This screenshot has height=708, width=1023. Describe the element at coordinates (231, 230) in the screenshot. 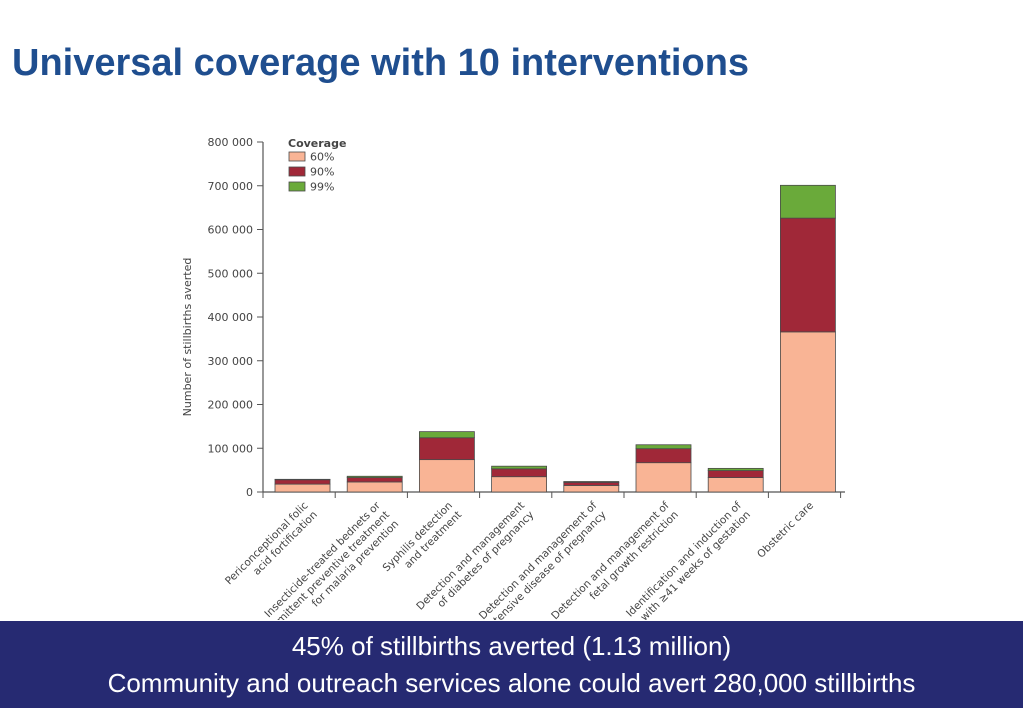

I see `y-tick-label: 600 000` at that location.